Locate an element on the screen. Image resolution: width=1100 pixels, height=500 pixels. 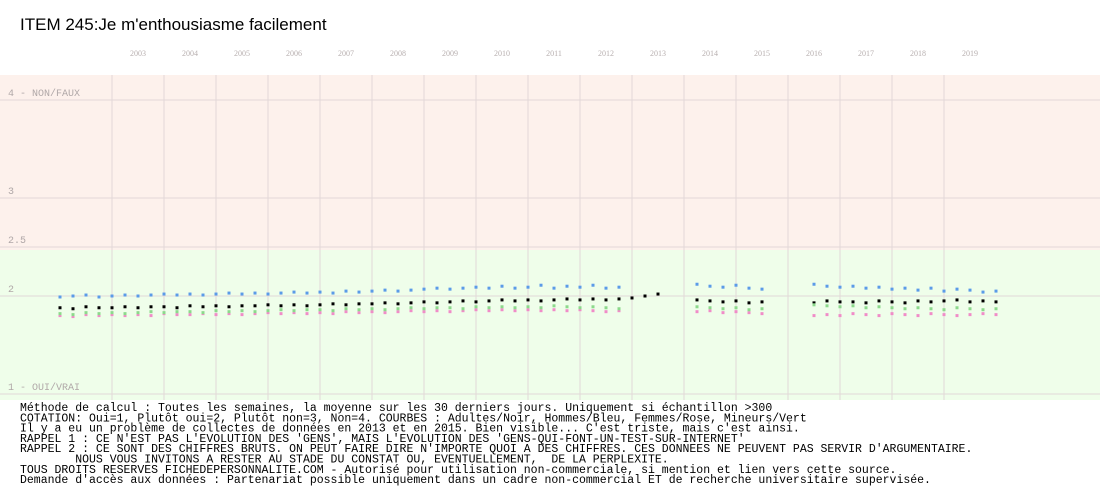
x-tick-label: 2005 is located at coordinates (242, 53).